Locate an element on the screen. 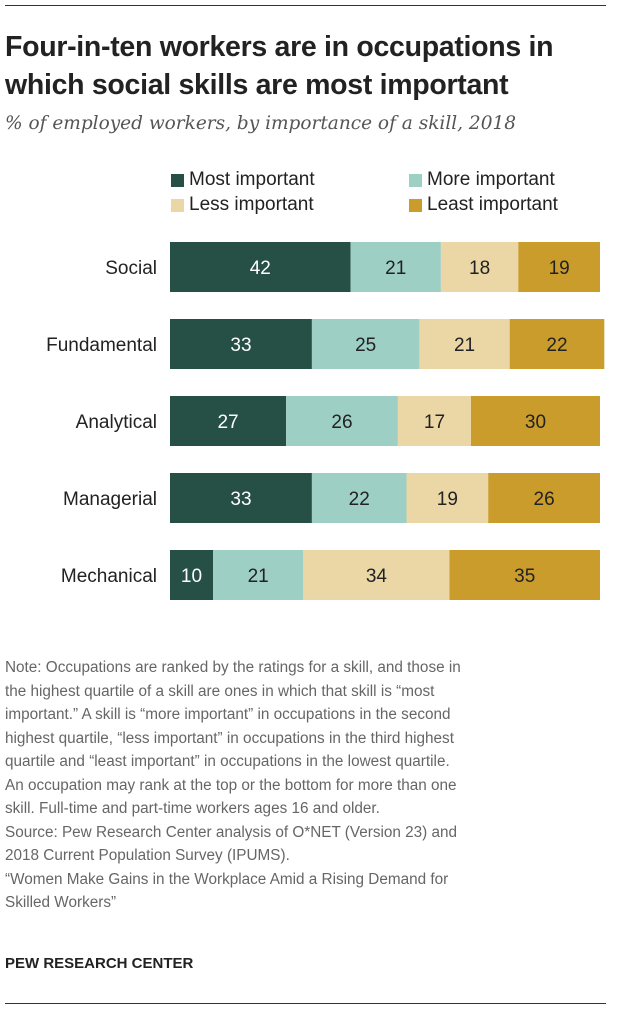 This screenshot has height=1016, width=620. data-label: 10 is located at coordinates (191, 576).